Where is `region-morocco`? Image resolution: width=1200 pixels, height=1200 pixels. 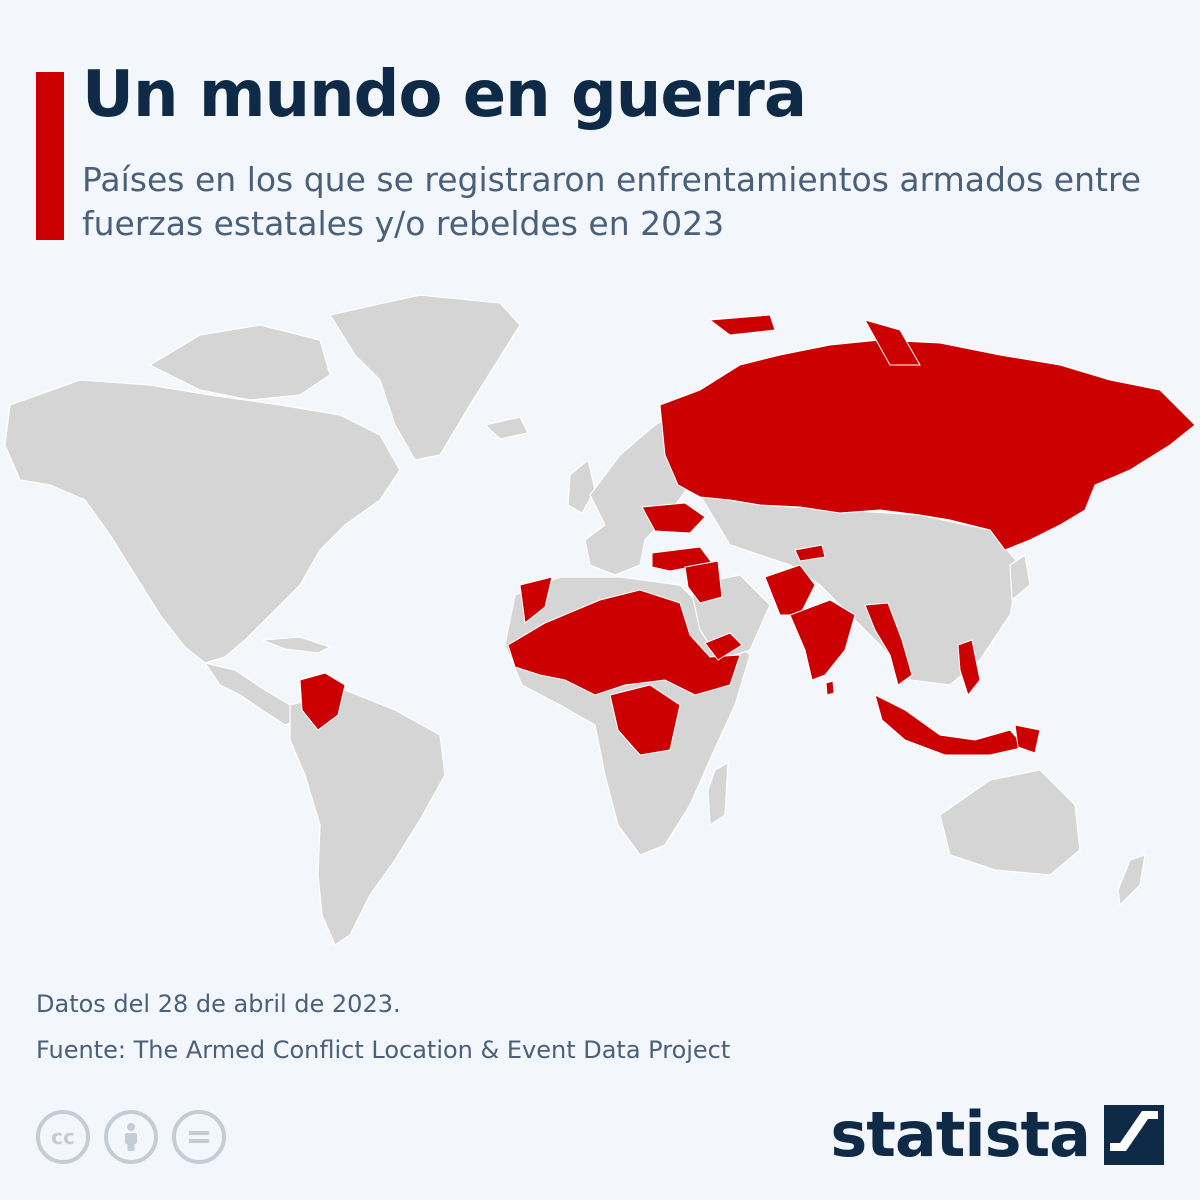
region-morocco is located at coordinates (536, 600).